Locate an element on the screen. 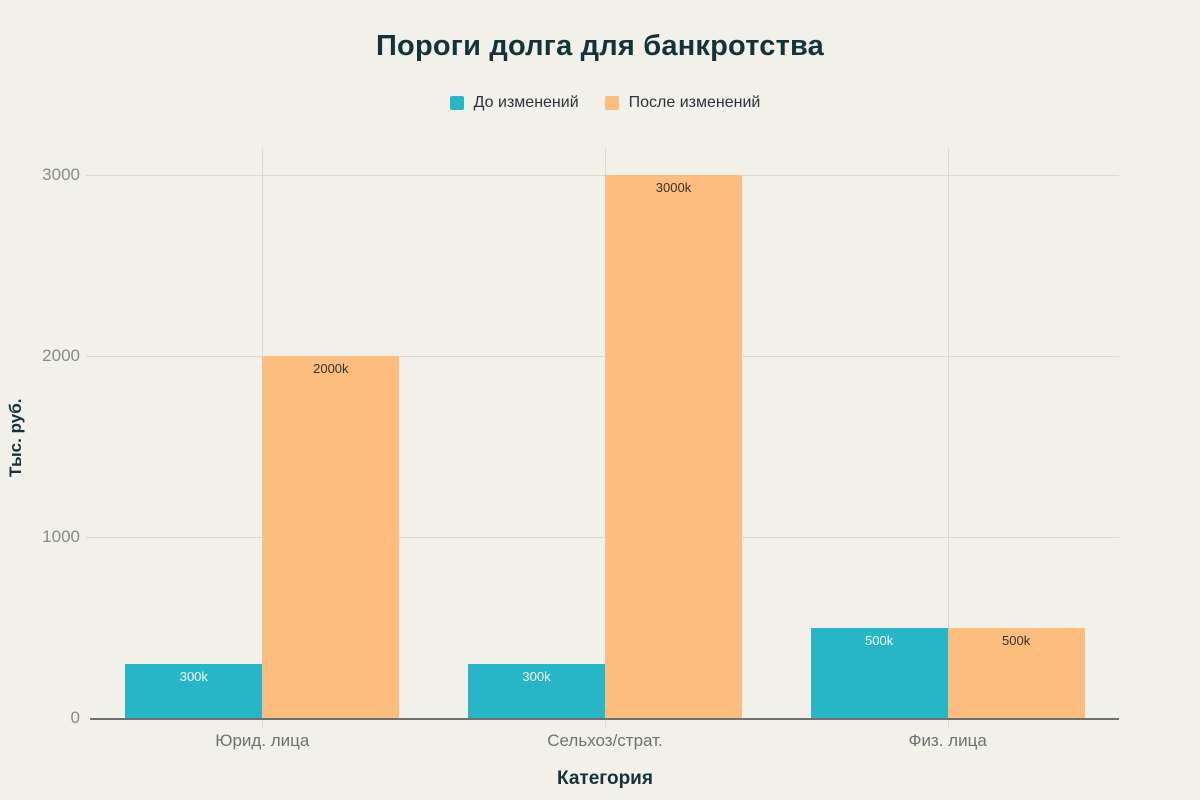 This screenshot has height=800, width=1200. x-axis-title: Категория is located at coordinates (605, 778).